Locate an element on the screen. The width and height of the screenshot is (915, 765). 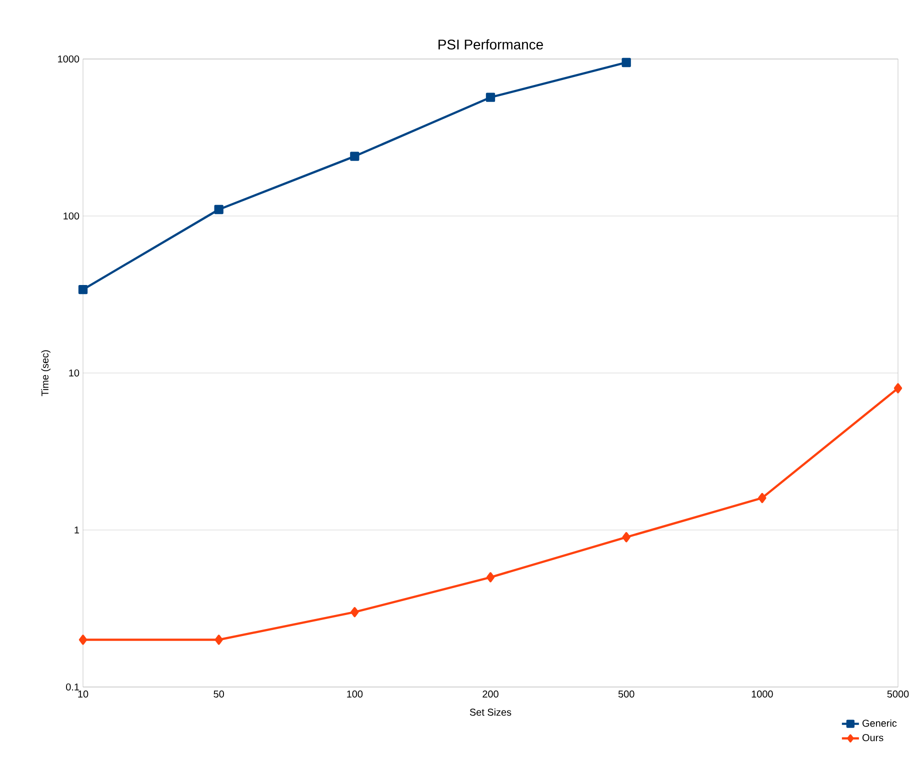
x-tick-label: 50 is located at coordinates (219, 694).